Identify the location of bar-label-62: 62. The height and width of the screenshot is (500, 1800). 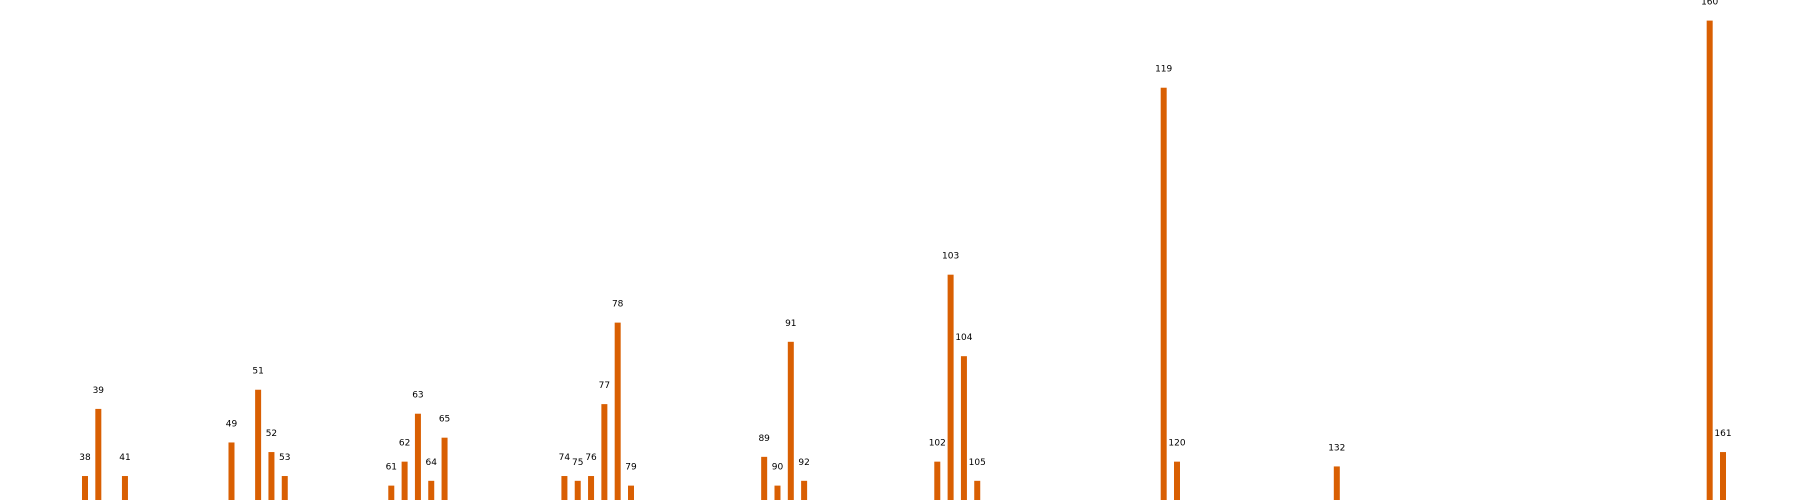
(404, 444).